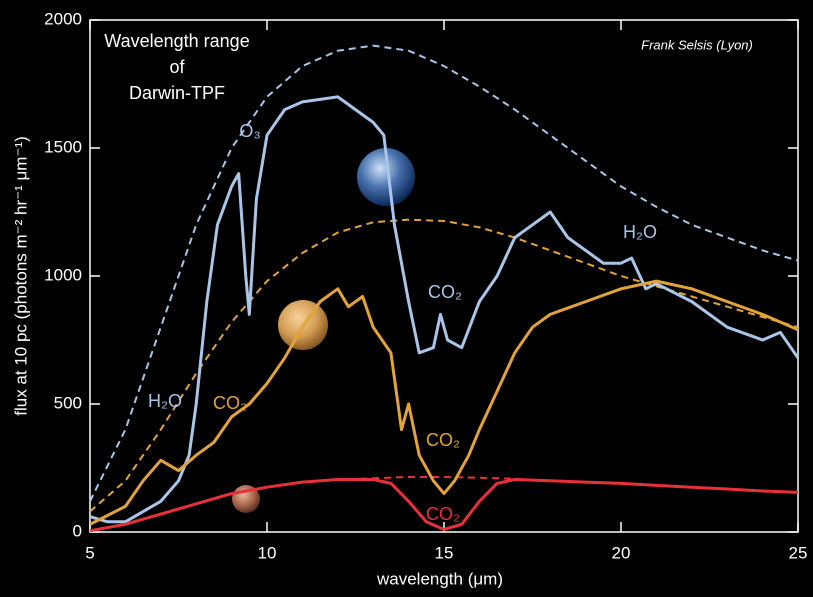  I want to click on y-tick-label: 1500, so click(63, 146).